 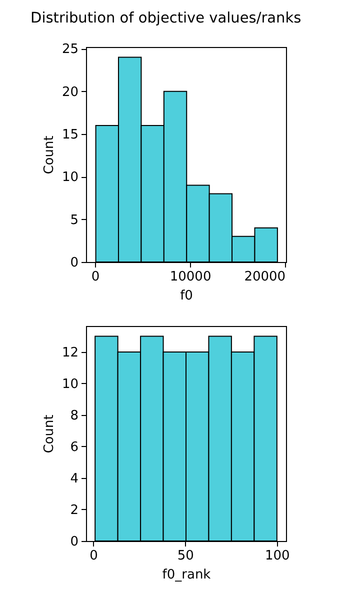 What do you see at coordinates (185, 556) in the screenshot?
I see `x-tick-label: 50` at bounding box center [185, 556].